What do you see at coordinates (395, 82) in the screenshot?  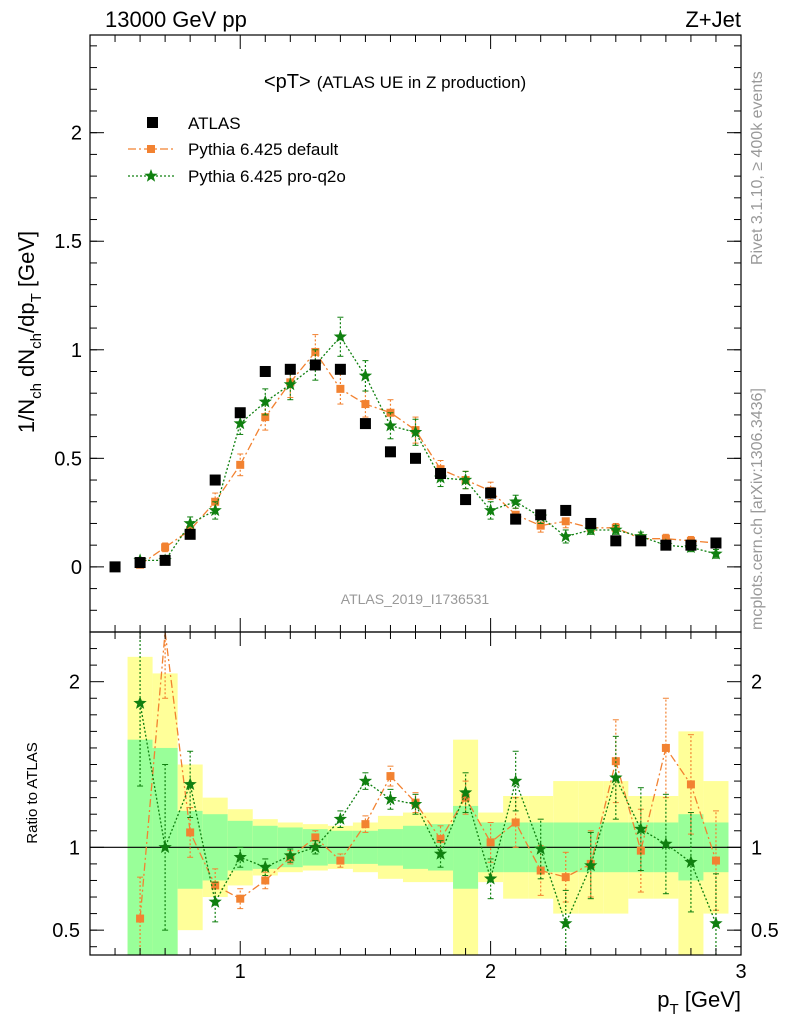 I see `plot-title: <pT> (ATLAS UE in Z production)` at bounding box center [395, 82].